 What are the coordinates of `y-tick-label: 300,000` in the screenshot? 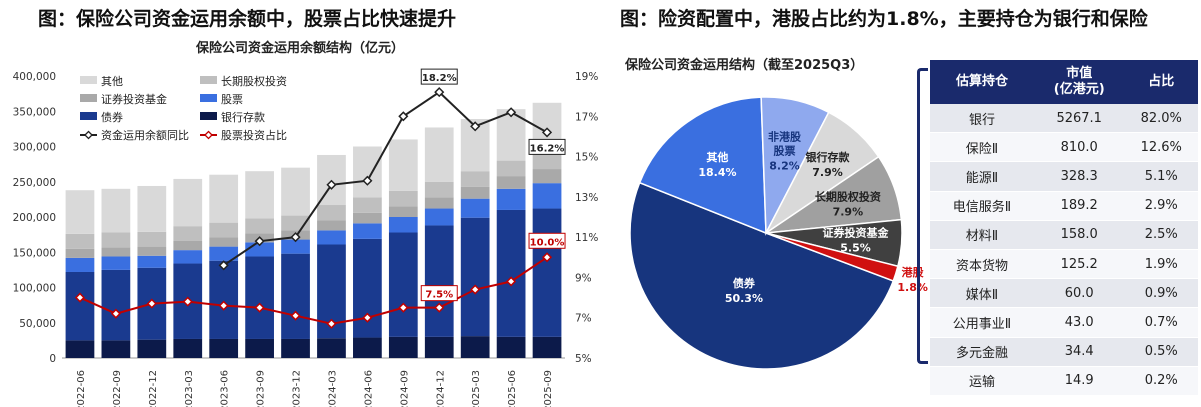 It's located at (34, 148).